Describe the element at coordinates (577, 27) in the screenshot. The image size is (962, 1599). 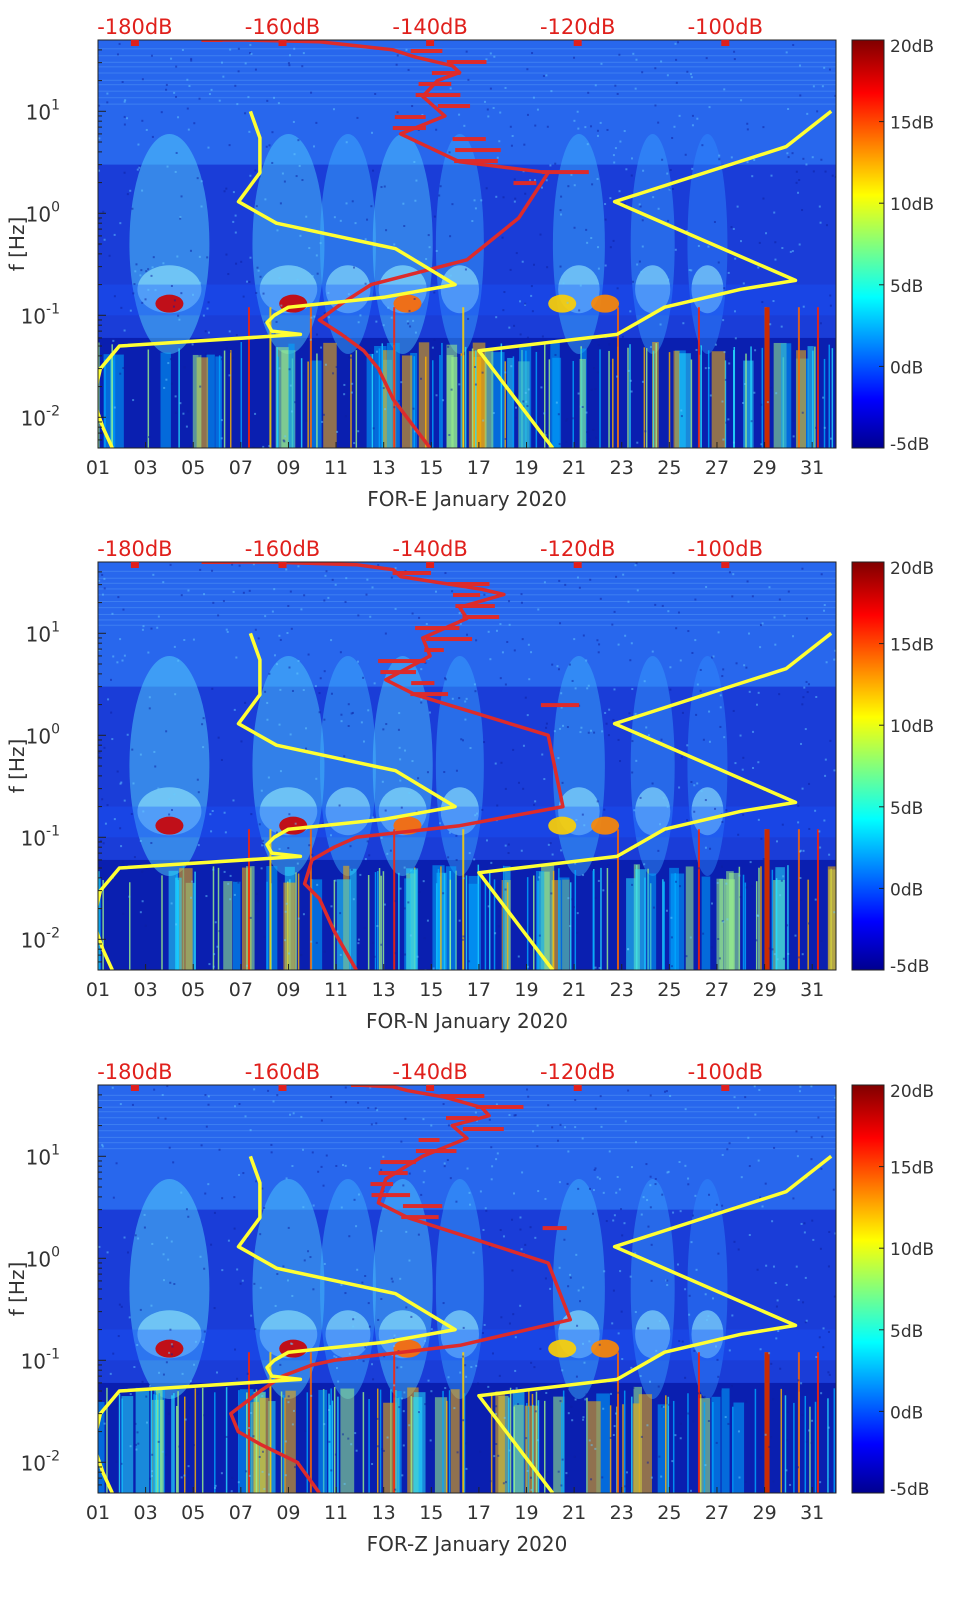
I see `top-axis-label: -120dB` at that location.